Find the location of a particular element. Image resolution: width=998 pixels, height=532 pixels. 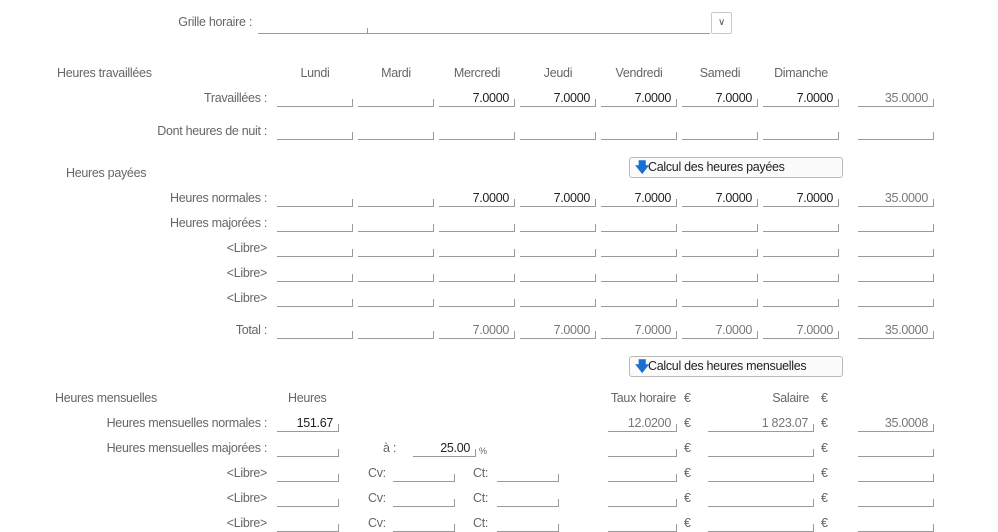

a-label: à : is located at coordinates (389, 448).